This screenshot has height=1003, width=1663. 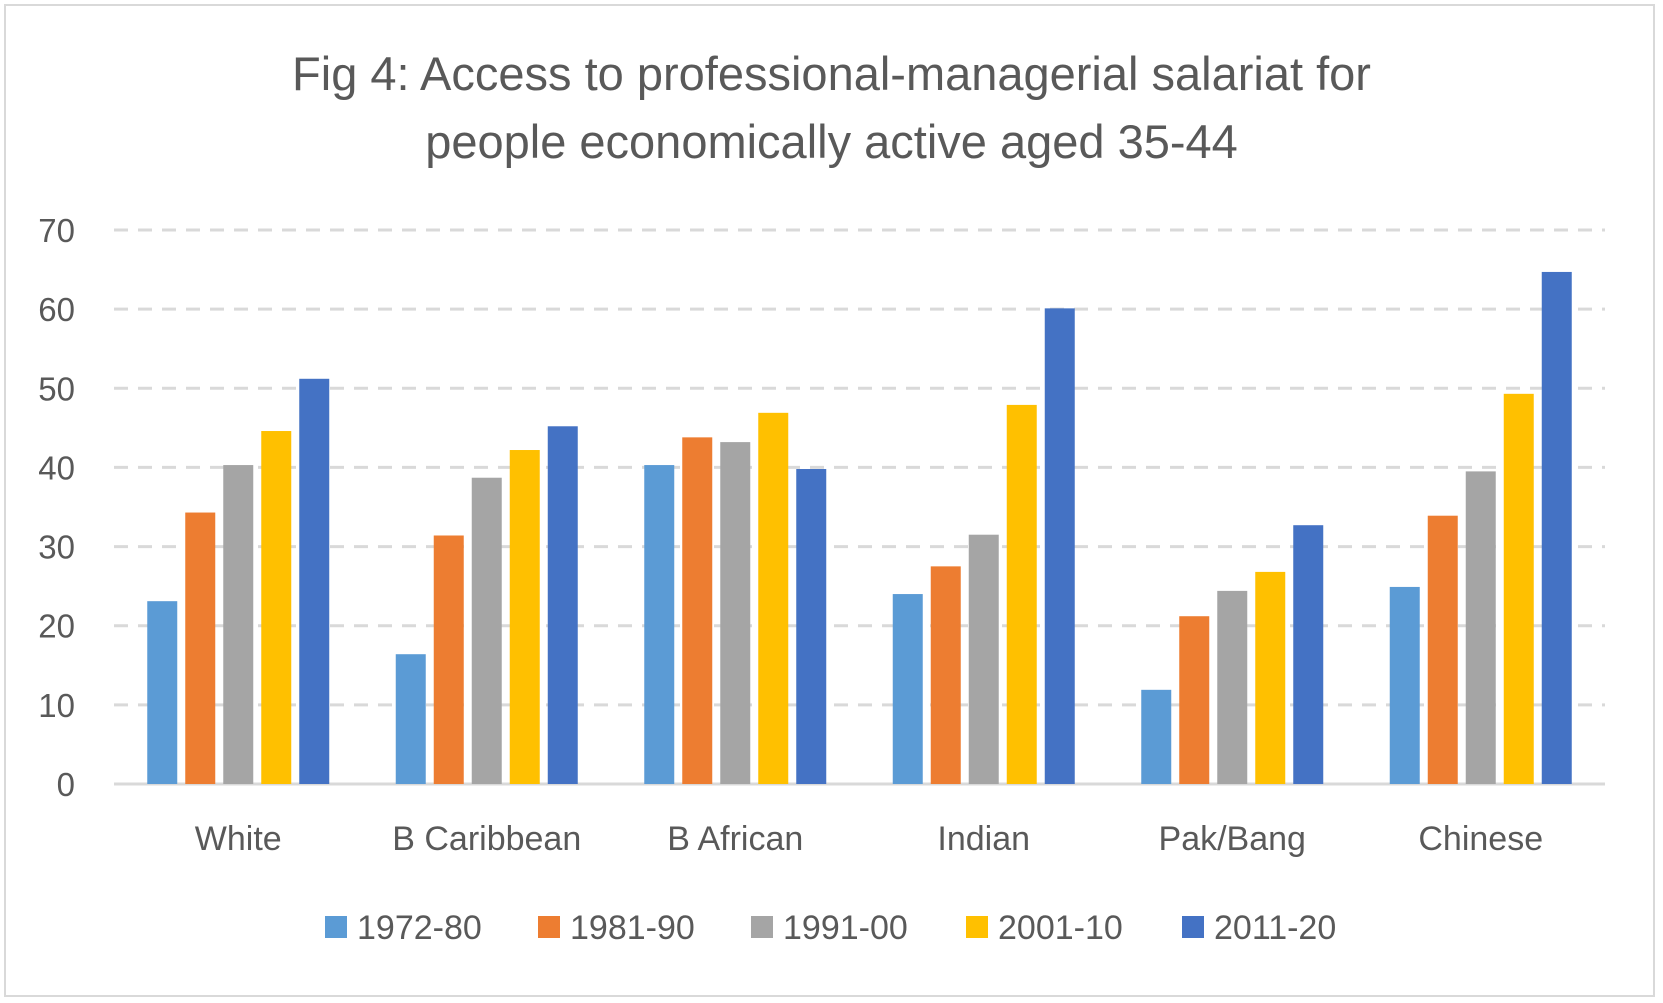 I want to click on legend-label: 1972-80, so click(x=419, y=928).